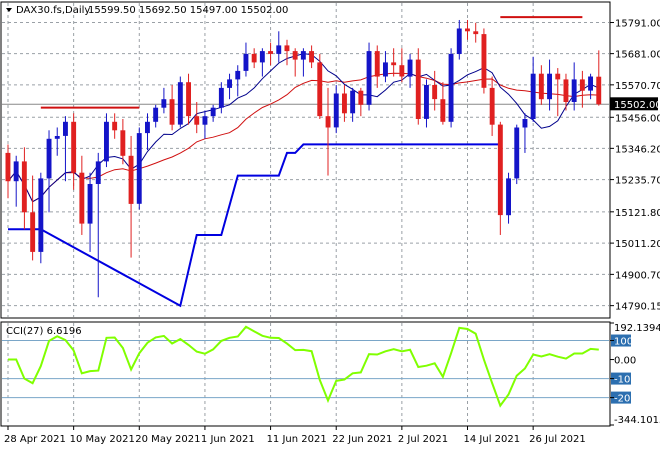  What do you see at coordinates (637, 118) in the screenshot?
I see `price-tick-label: 15456.00` at bounding box center [637, 118].